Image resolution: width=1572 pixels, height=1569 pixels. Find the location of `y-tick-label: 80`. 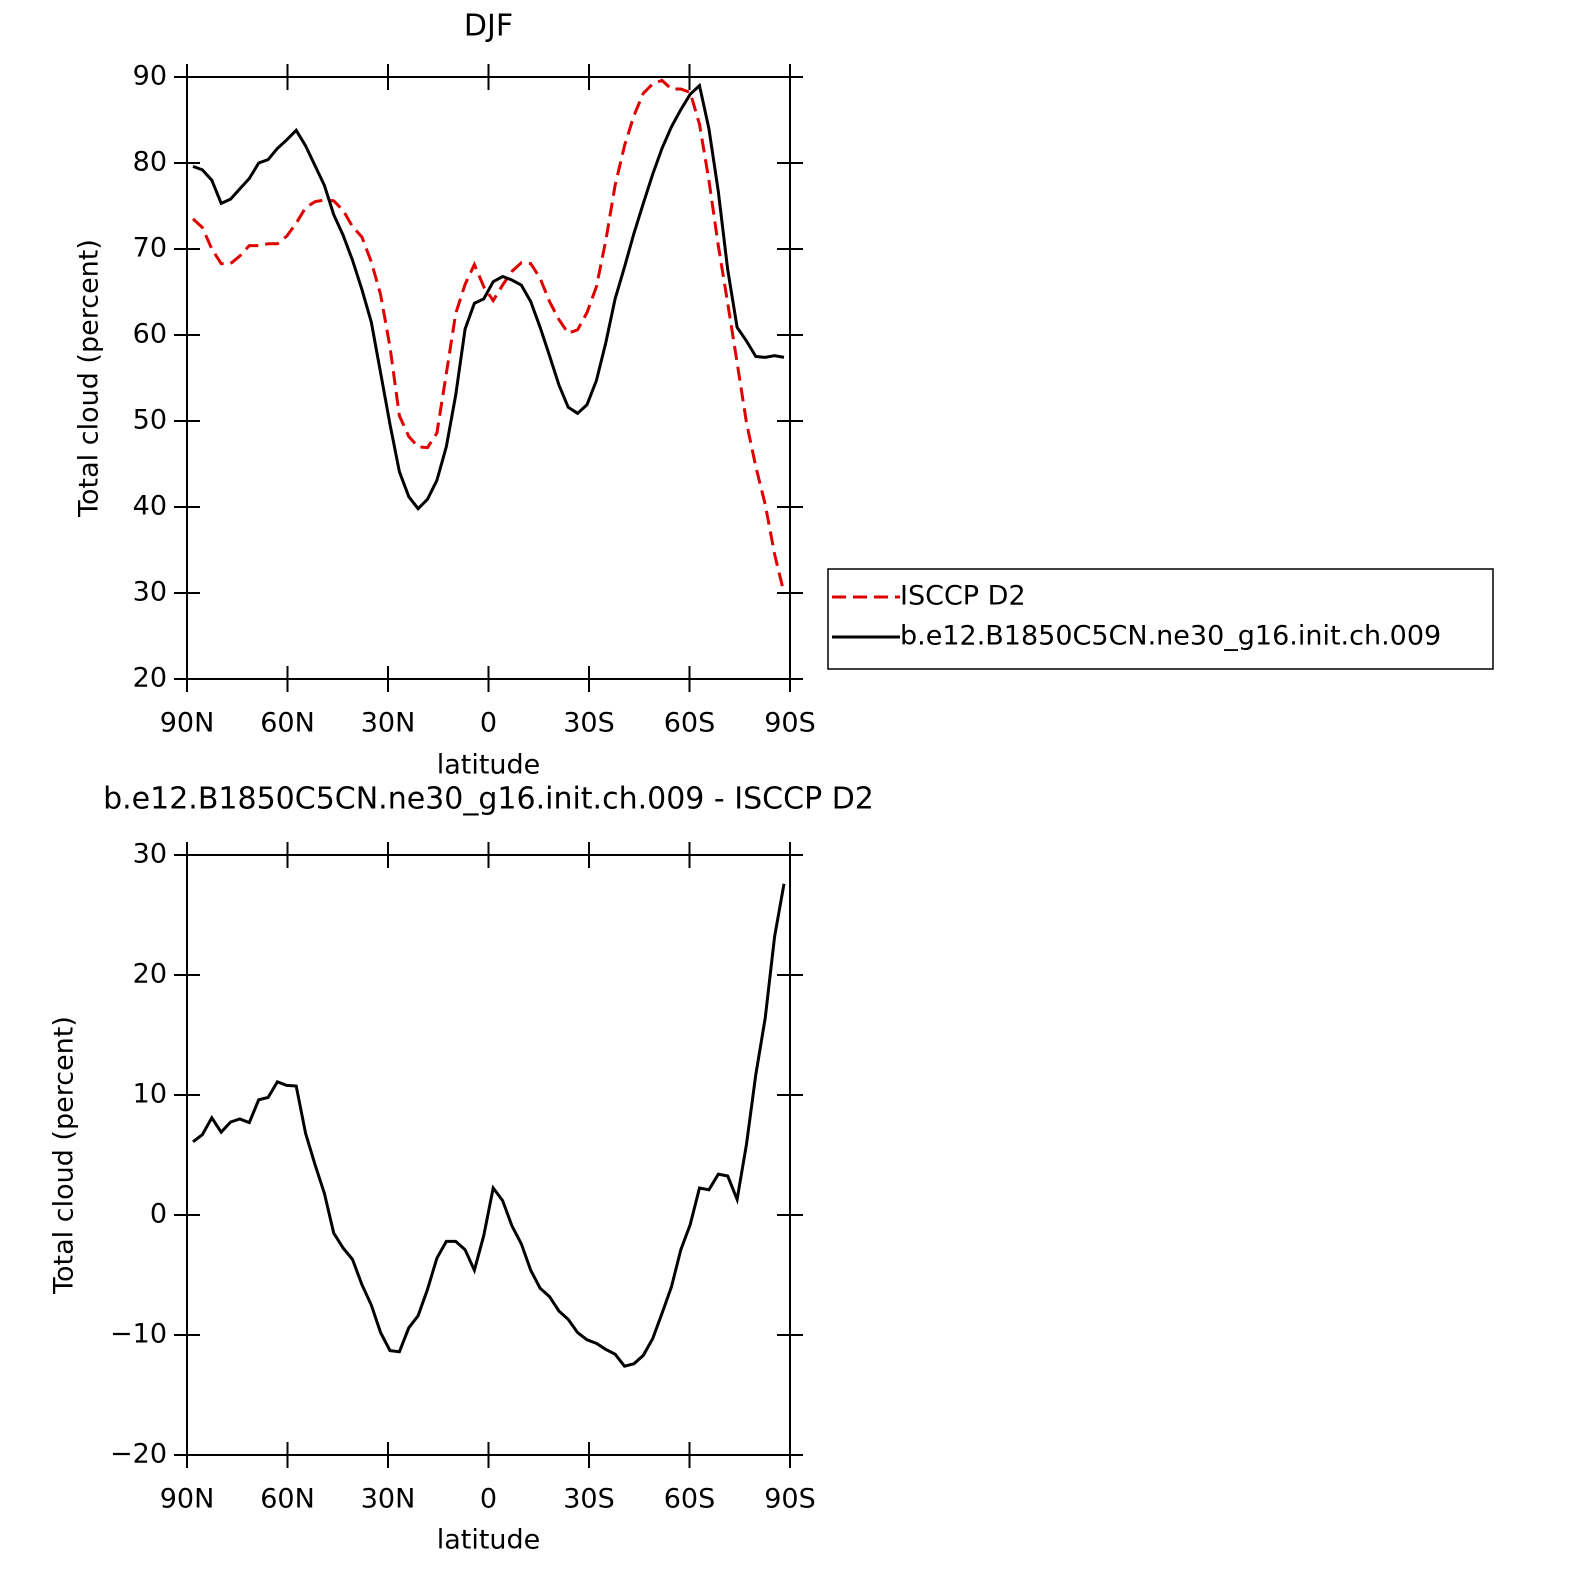

y-tick-label: 80 is located at coordinates (150, 162).